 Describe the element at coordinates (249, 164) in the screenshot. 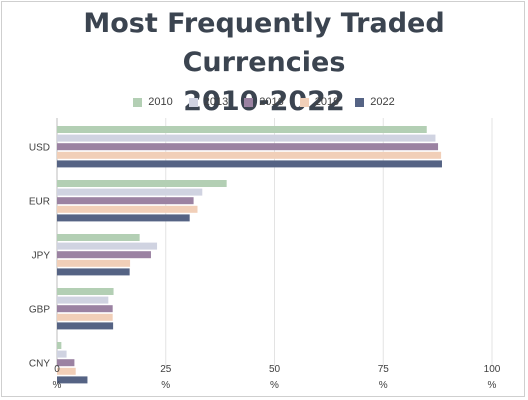

I see `bar-USD-2022` at that location.